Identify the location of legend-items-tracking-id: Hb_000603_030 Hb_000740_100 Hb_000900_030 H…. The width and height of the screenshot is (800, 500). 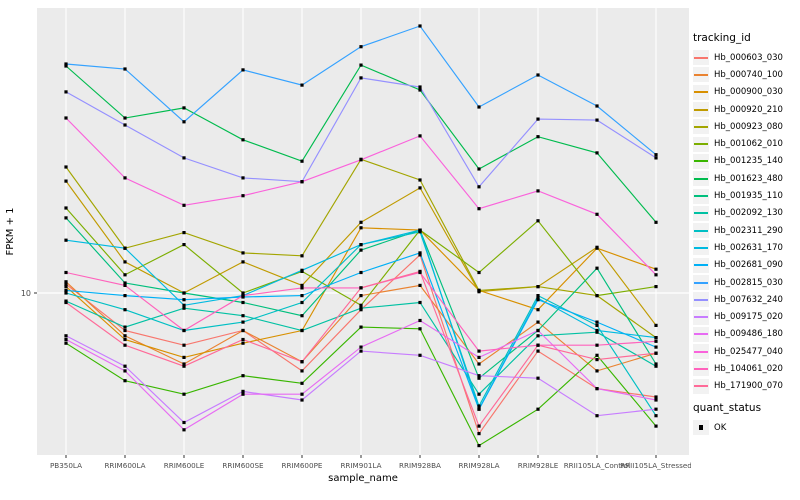
(738, 222).